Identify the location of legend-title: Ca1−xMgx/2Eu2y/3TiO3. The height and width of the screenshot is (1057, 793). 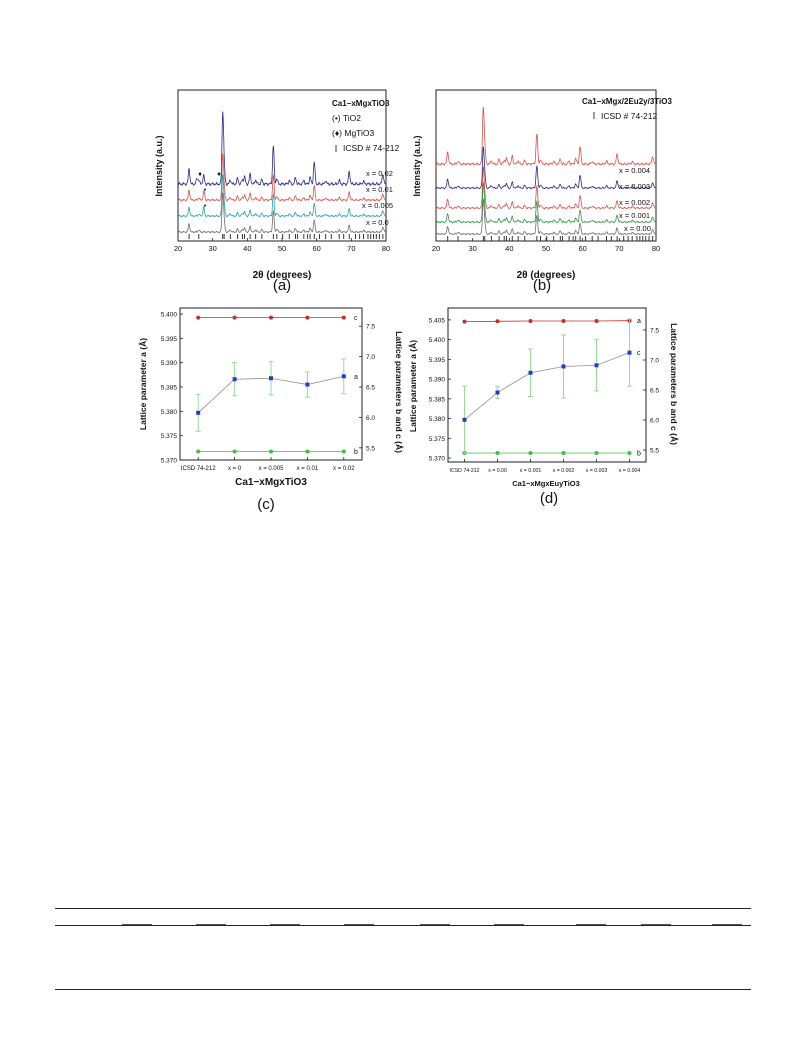
(627, 101).